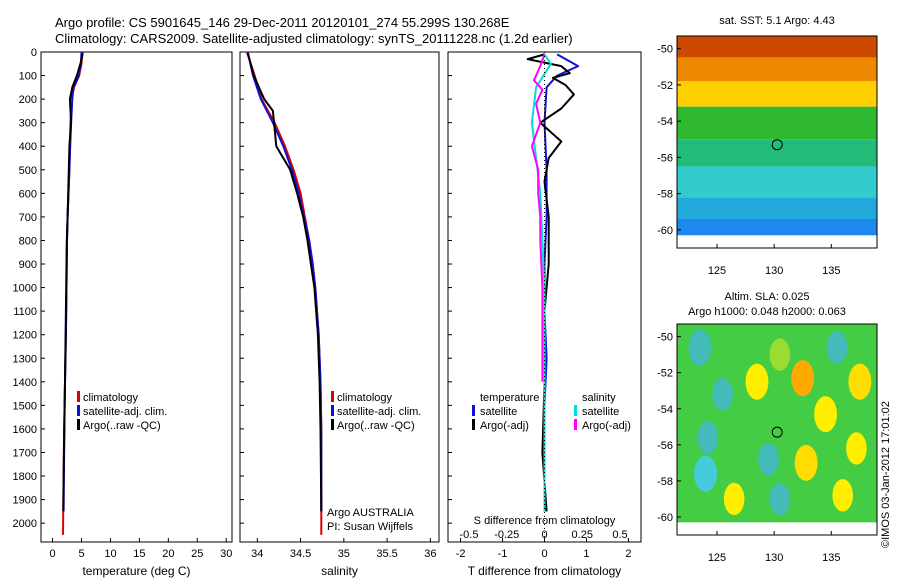 The height and width of the screenshot is (580, 900). I want to click on panel-difference-xtick-label: 1, so click(586, 554).